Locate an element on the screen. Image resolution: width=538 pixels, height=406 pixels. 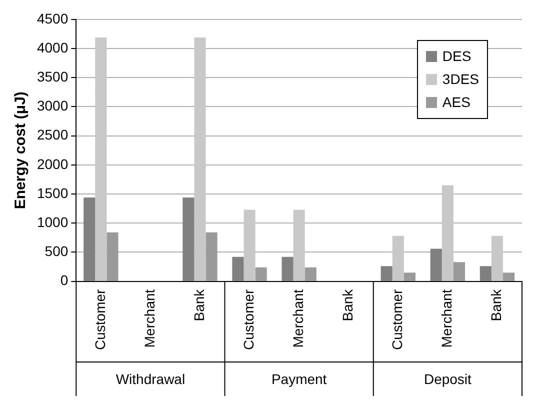
y-axis-title: Energy cost (μJ) is located at coordinates (21, 151).